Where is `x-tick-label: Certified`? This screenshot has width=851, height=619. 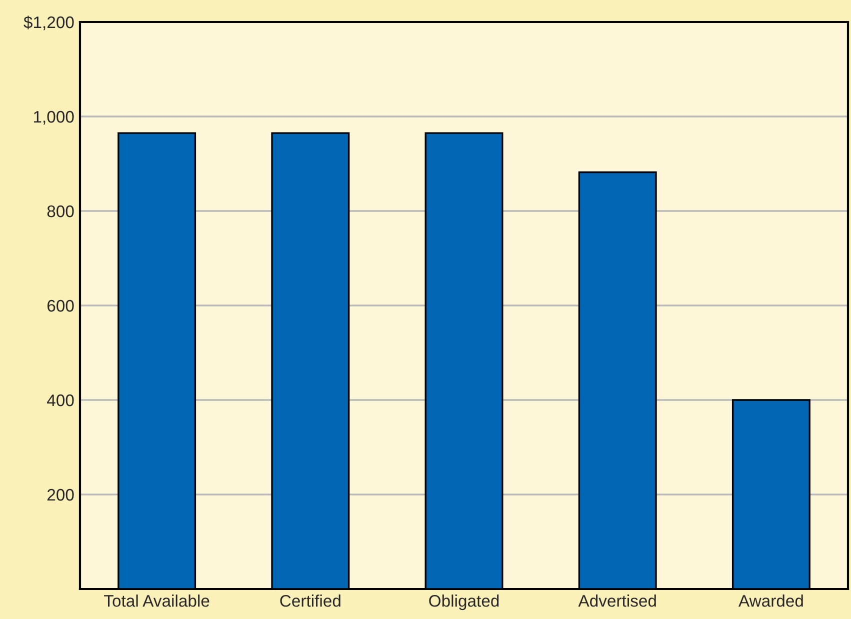
x-tick-label: Certified is located at coordinates (310, 600).